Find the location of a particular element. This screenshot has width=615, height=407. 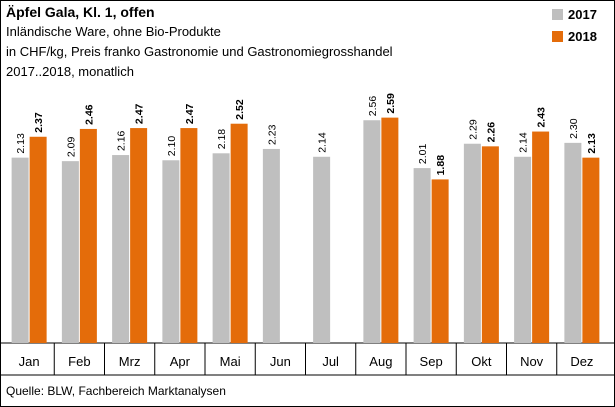

x-tick-label: Jan is located at coordinates (29, 361).